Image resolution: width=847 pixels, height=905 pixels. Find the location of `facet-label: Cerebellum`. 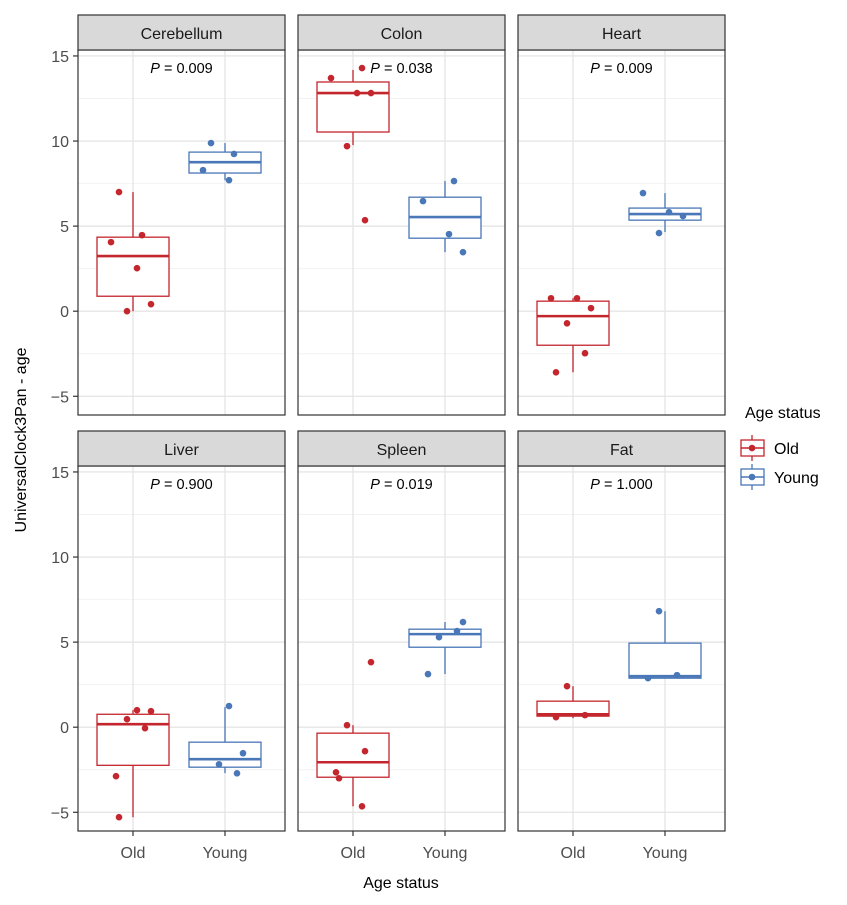

facet-label: Cerebellum is located at coordinates (182, 34).